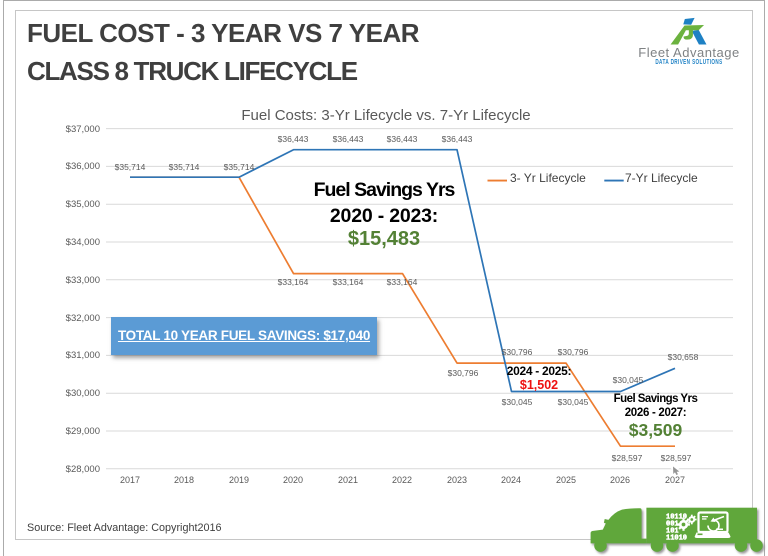 This screenshot has height=556, width=768. I want to click on svg-text: 101, so click(672, 532).